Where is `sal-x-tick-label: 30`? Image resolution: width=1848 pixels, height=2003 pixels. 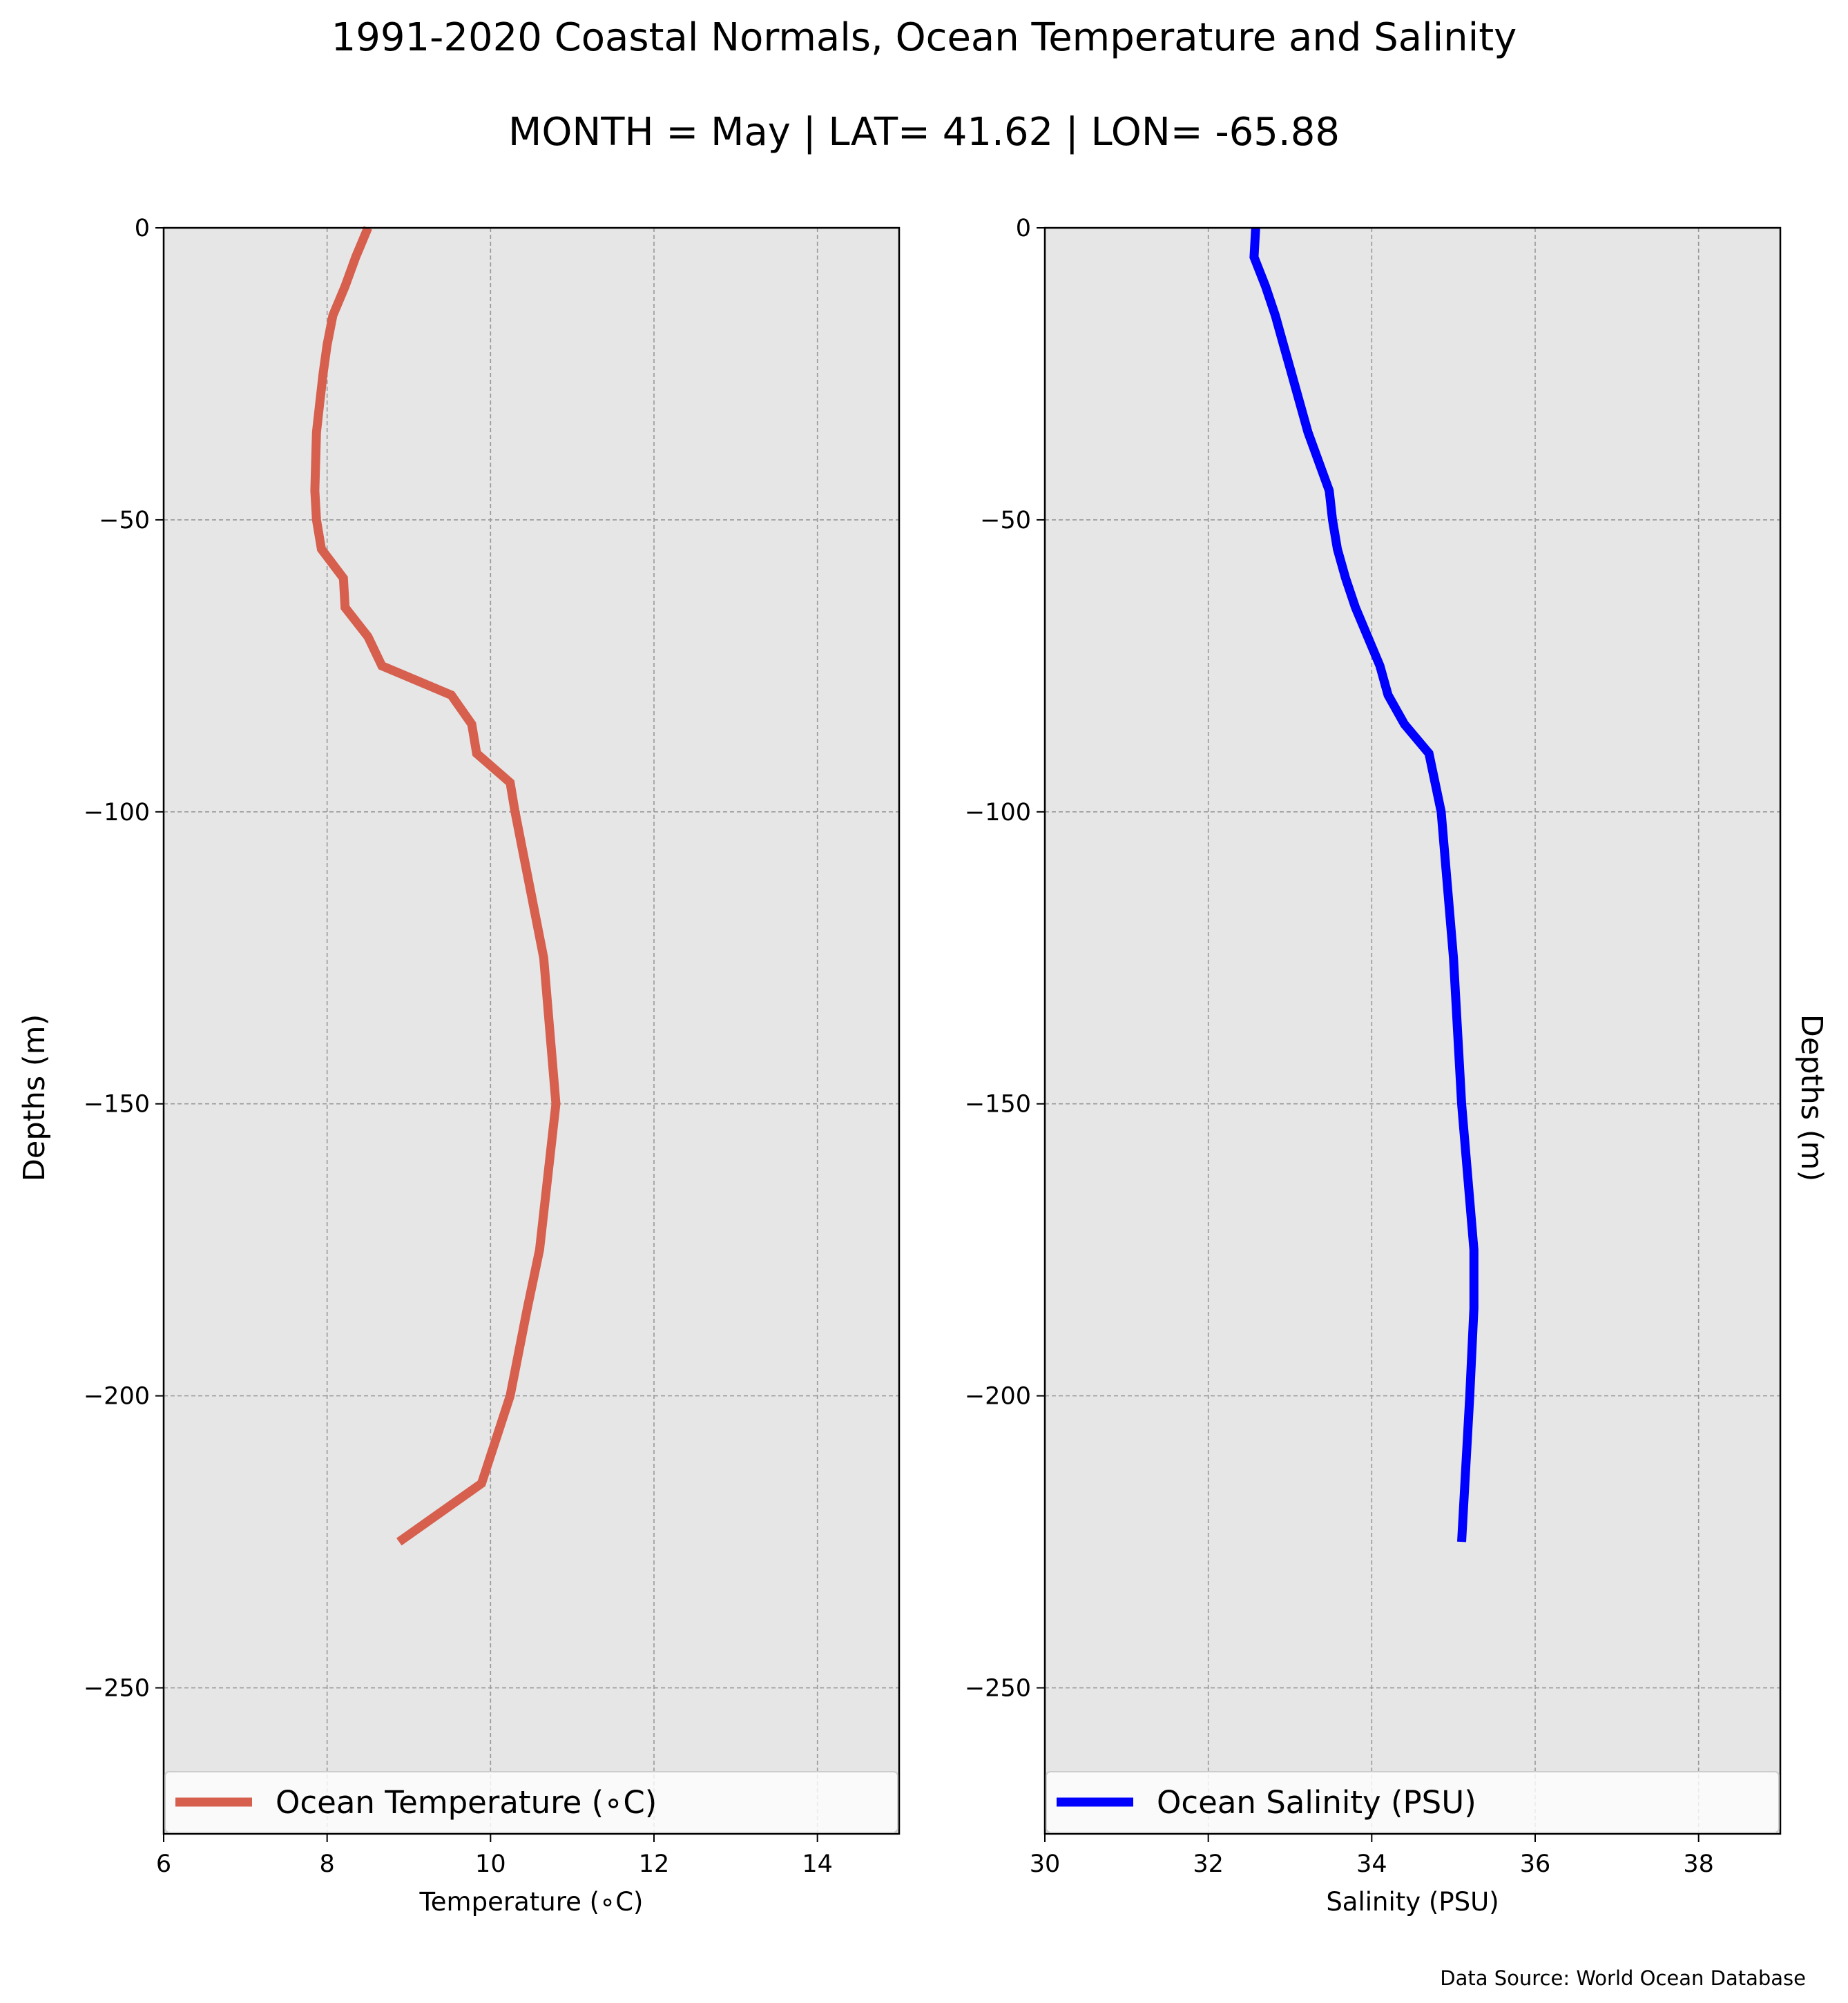
sal-x-tick-label: 30 is located at coordinates (1045, 1864).